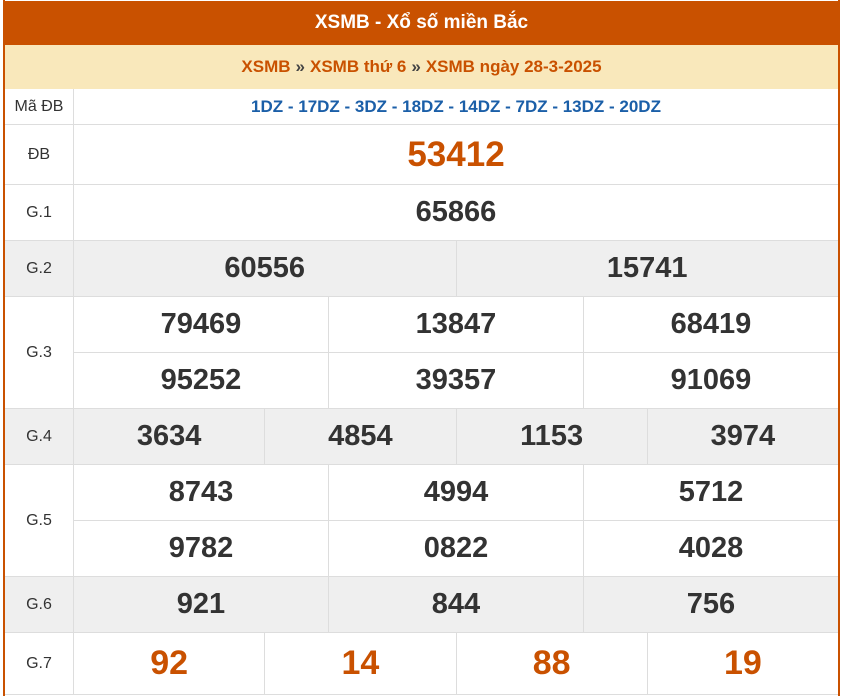  I want to click on table-title: XSMB - Xổ số miền Bắc, so click(421, 23).